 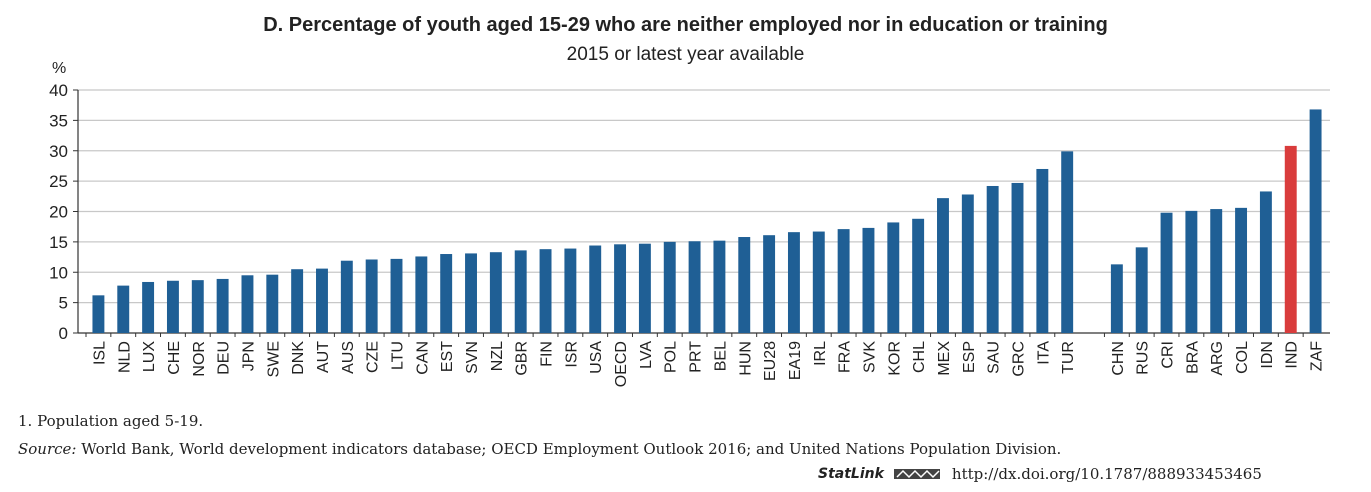 I want to click on x-tick-label: ARG, so click(x=1217, y=358).